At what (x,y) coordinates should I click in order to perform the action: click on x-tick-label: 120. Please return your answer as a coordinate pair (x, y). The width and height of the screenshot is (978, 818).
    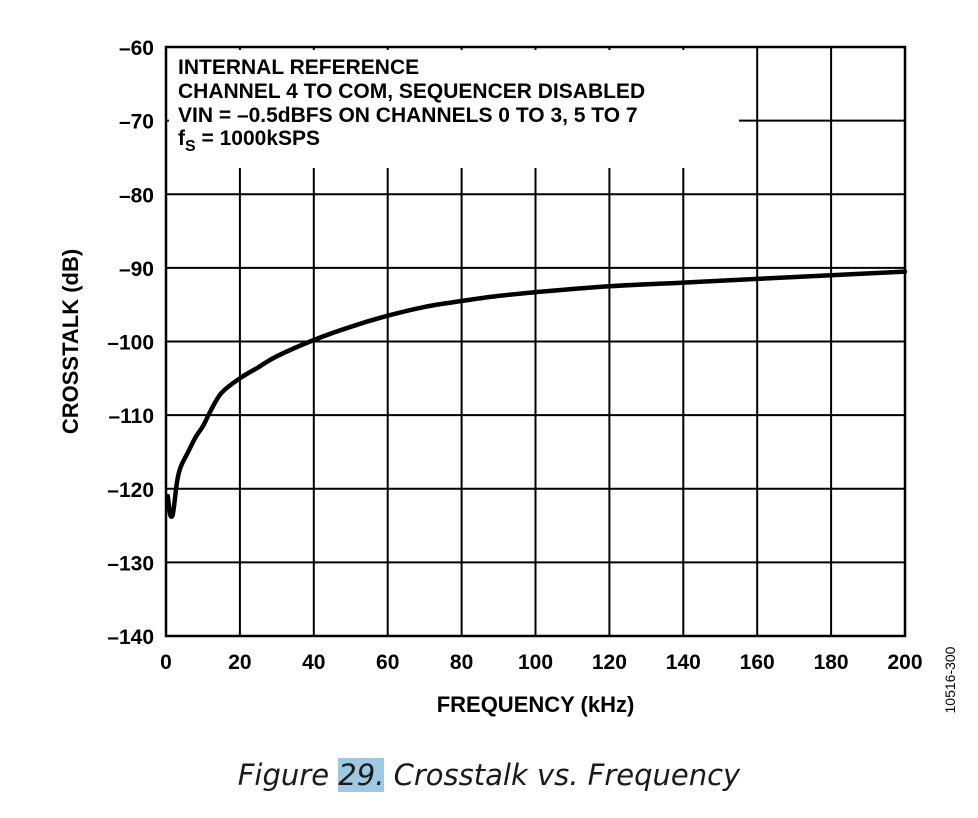
    Looking at the image, I should click on (609, 662).